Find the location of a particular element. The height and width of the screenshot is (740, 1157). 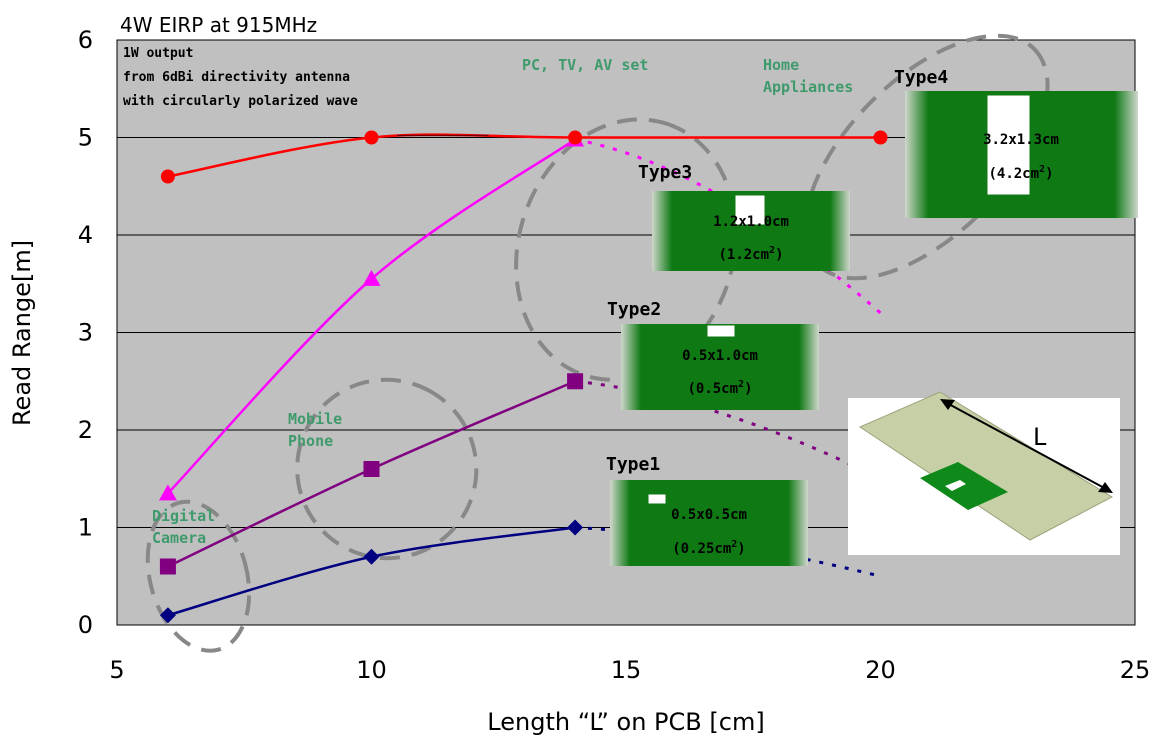

antenna-type1 is located at coordinates (657, 499).